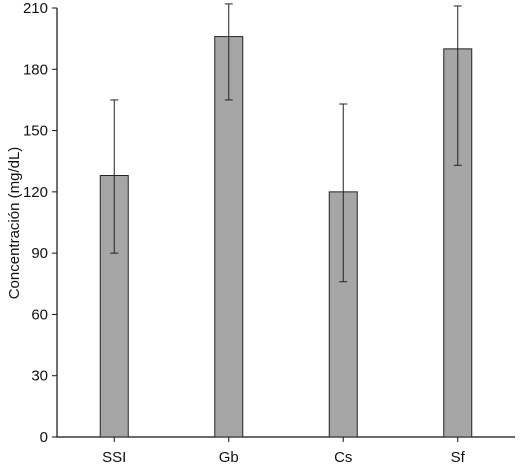 The width and height of the screenshot is (520, 466). I want to click on x-tick-label: Gb, so click(229, 457).